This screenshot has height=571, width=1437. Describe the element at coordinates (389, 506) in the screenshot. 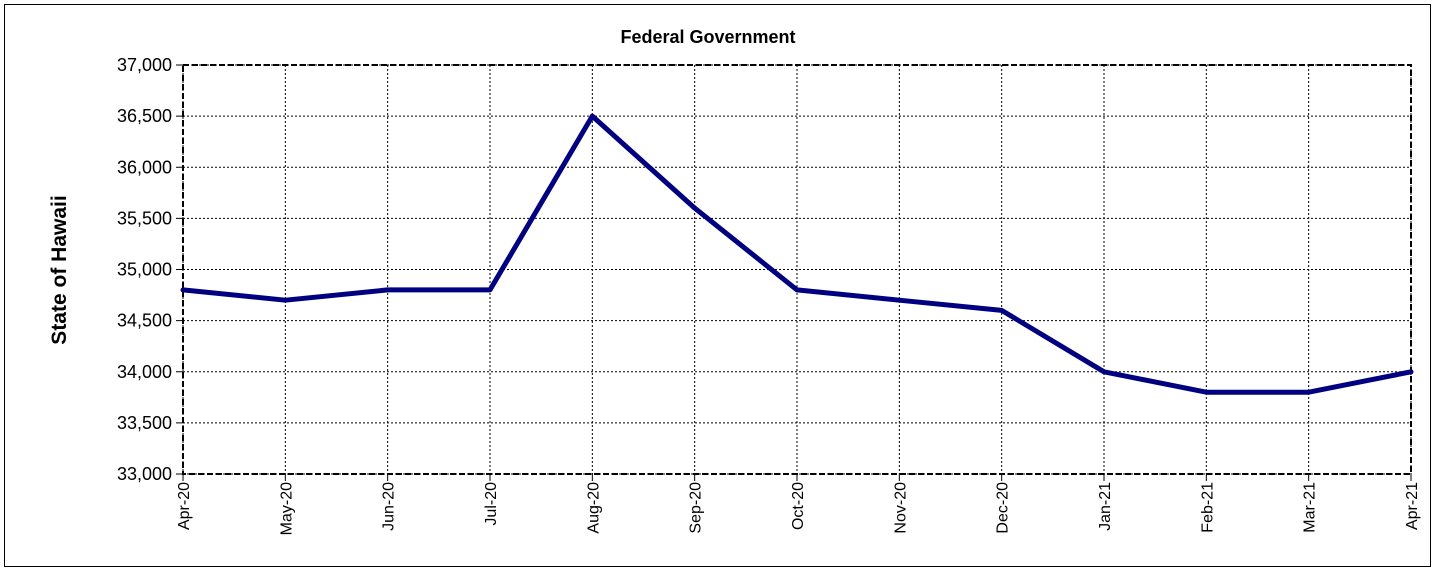

I see `x-tick-label: Jun-20` at that location.